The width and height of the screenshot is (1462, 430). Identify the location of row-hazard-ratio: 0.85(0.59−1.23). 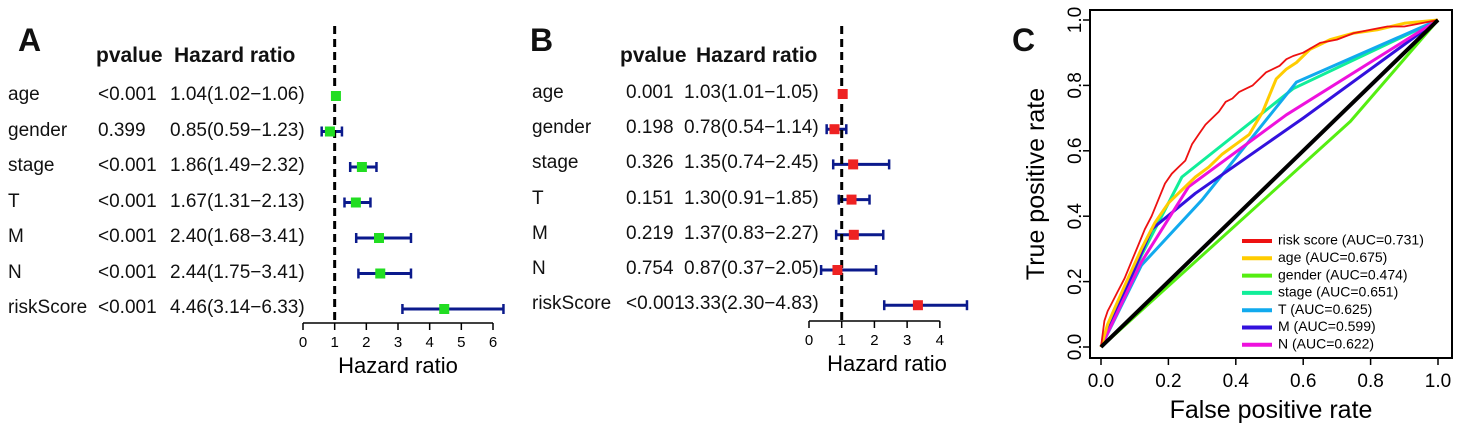
(237, 130).